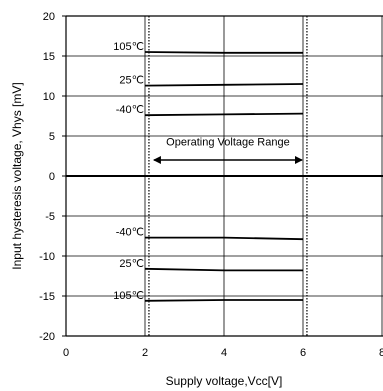  I want to click on y-axis-label: Input hysteresis voltage, Vhys [mV], so click(17, 175).